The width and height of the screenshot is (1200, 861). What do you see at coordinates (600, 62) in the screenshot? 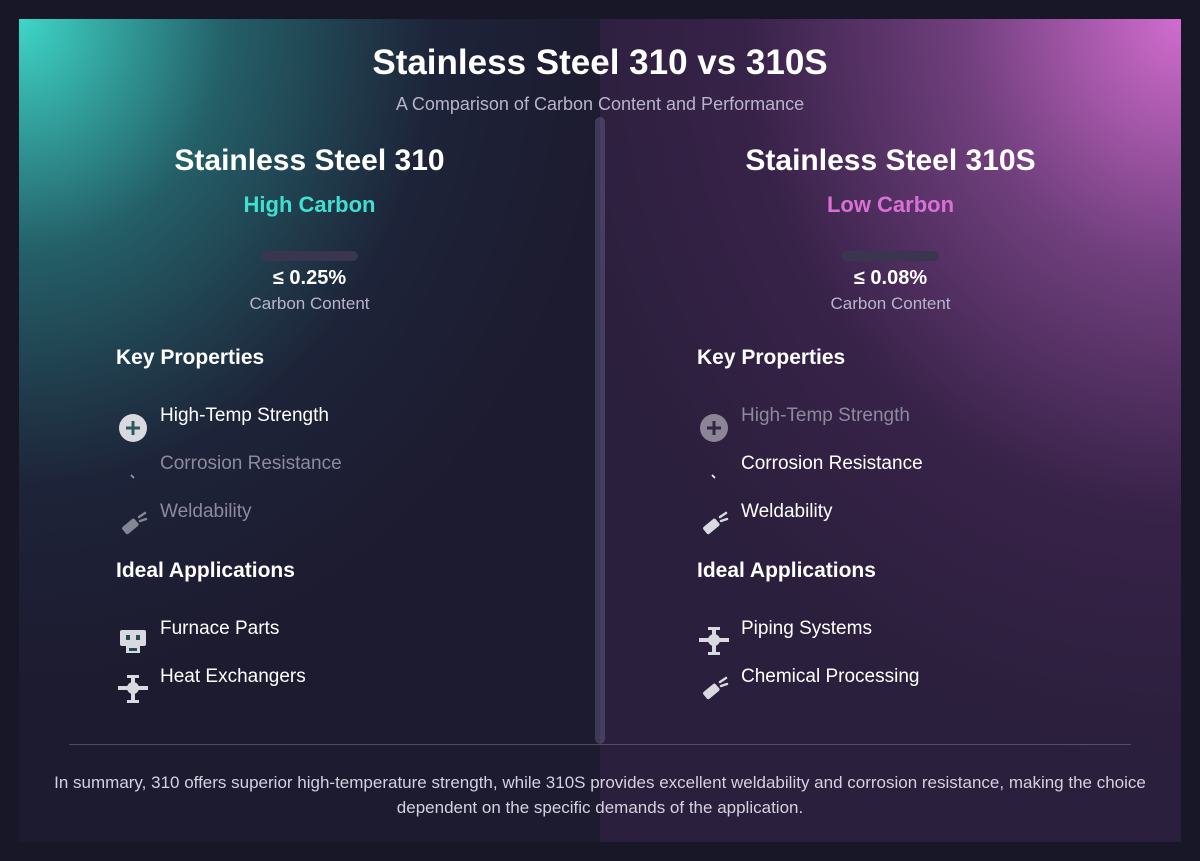
I see `page-title: Stainless Steel 310 vs 310S` at bounding box center [600, 62].